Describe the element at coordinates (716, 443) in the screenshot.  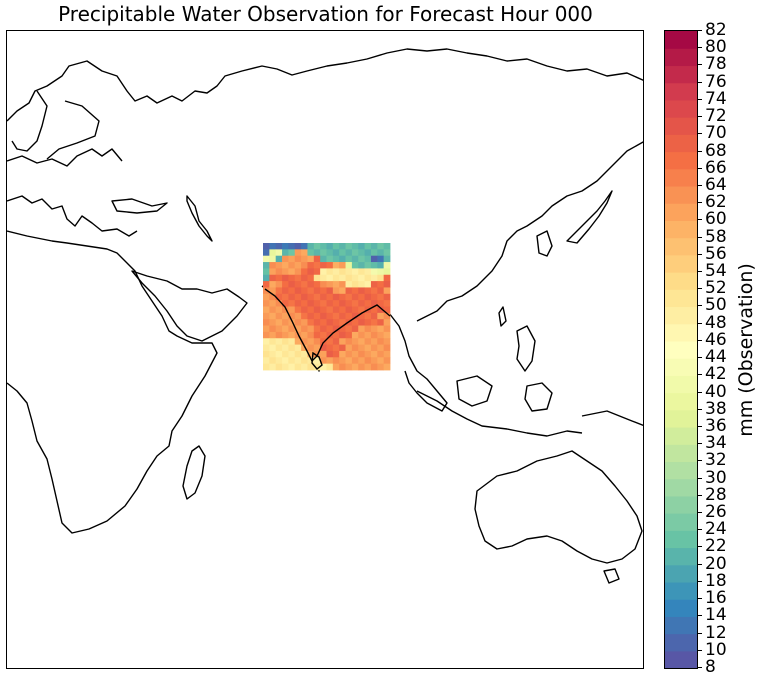
I see `tick-text: 34` at that location.